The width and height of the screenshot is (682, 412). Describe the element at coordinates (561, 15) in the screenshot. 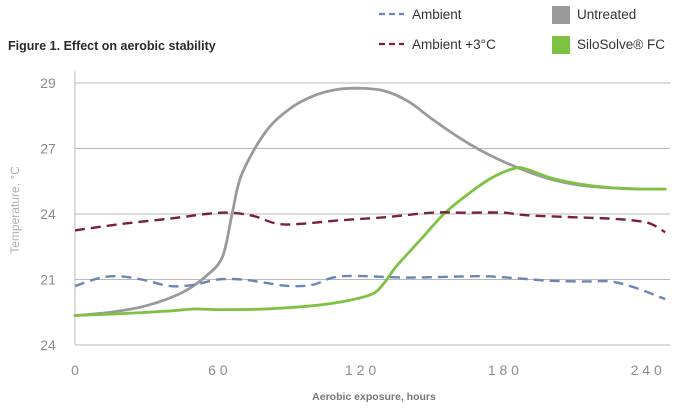

I see `legend-untreated-swatch` at that location.